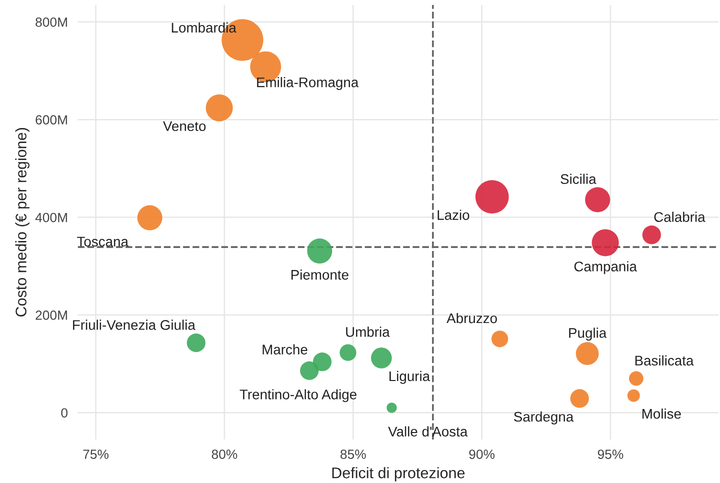 This screenshot has height=483, width=720. What do you see at coordinates (22, 222) in the screenshot?
I see `y-axis-title: Costo medio (€ per regione)` at bounding box center [22, 222].